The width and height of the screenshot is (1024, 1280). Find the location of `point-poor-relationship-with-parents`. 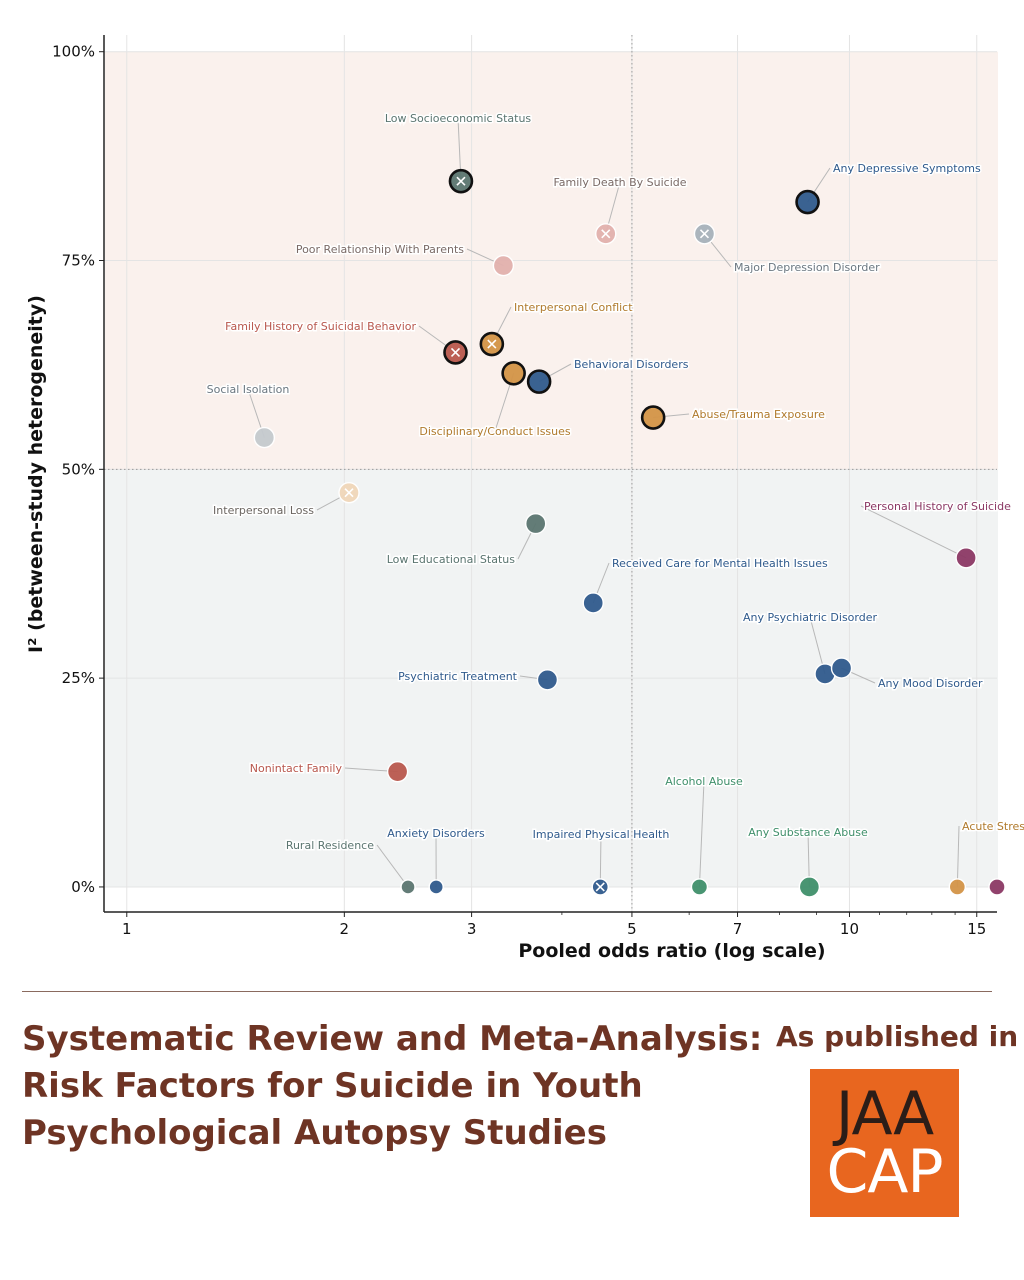

point-poor-relationship-with-parents is located at coordinates (503, 265).